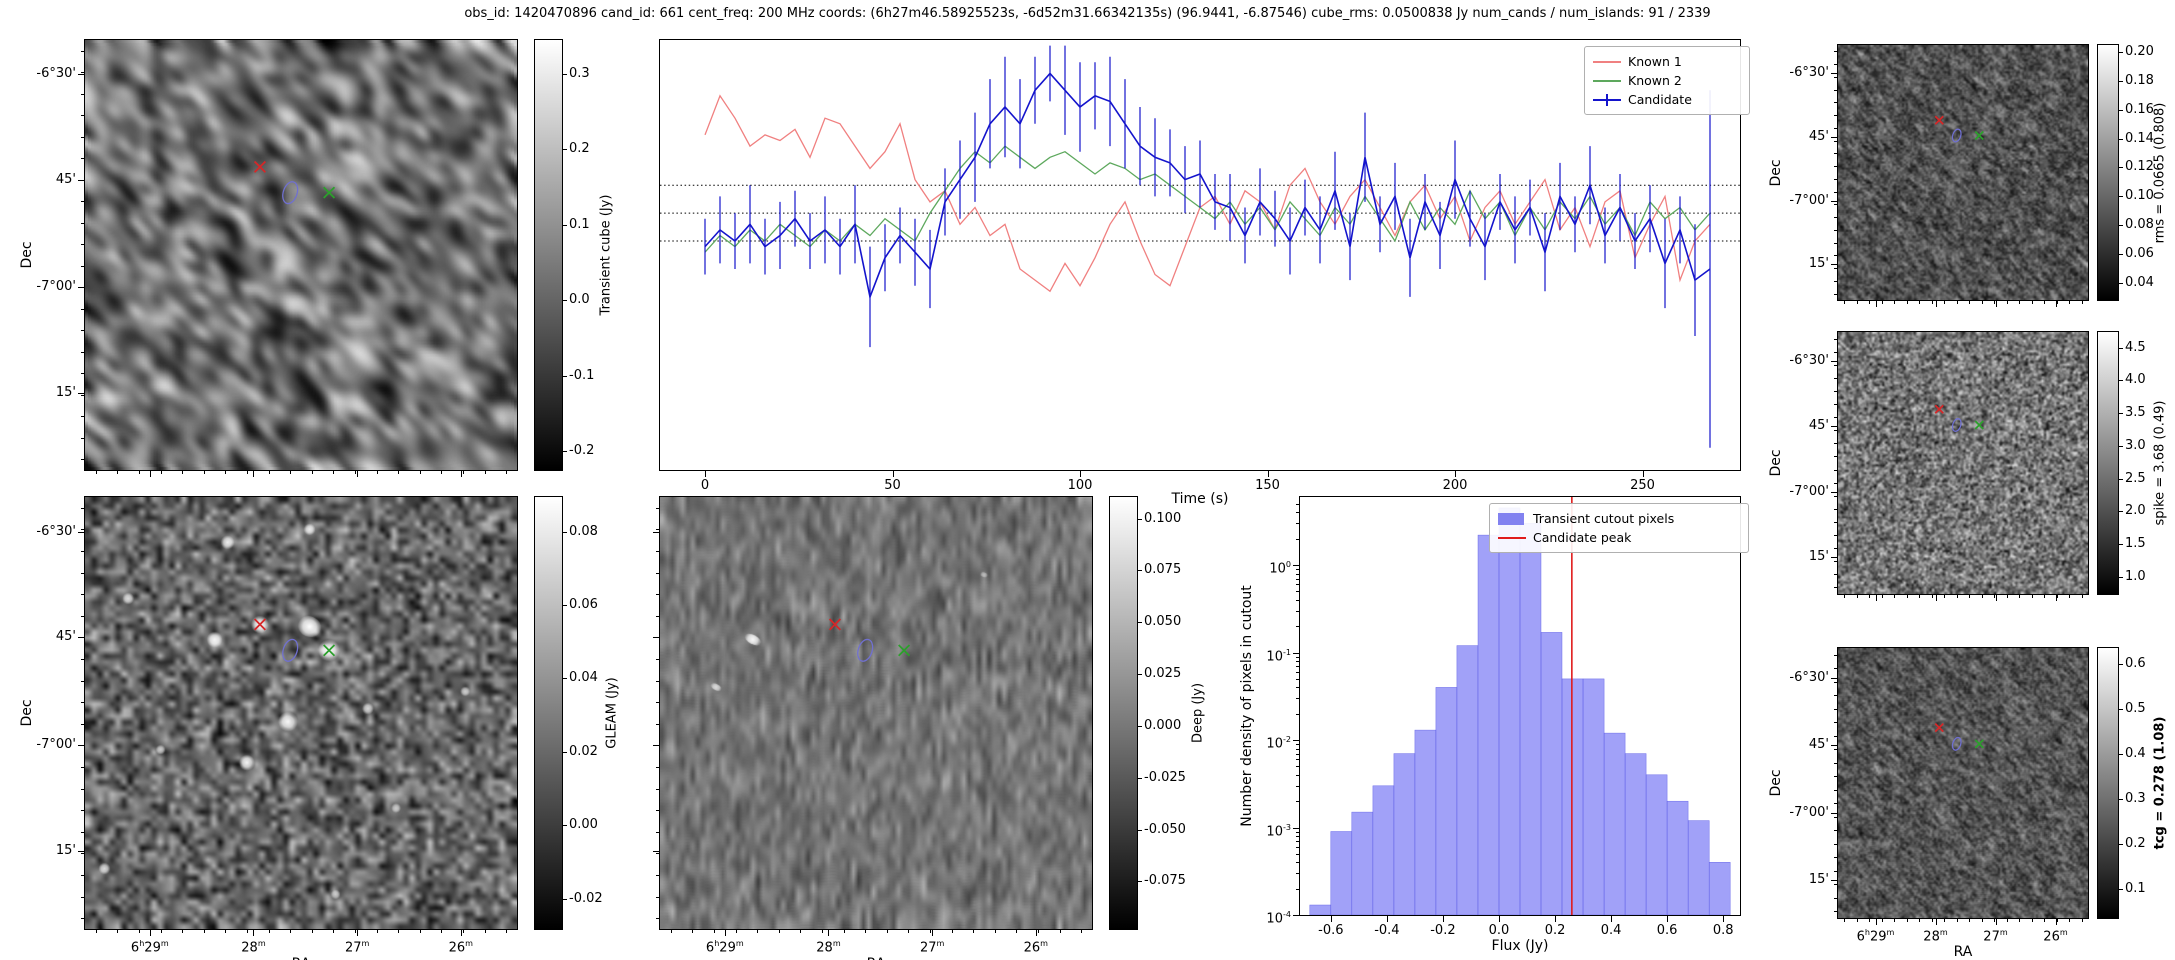  I want to click on lightcurve-xtick-mark, so click(1268, 474).